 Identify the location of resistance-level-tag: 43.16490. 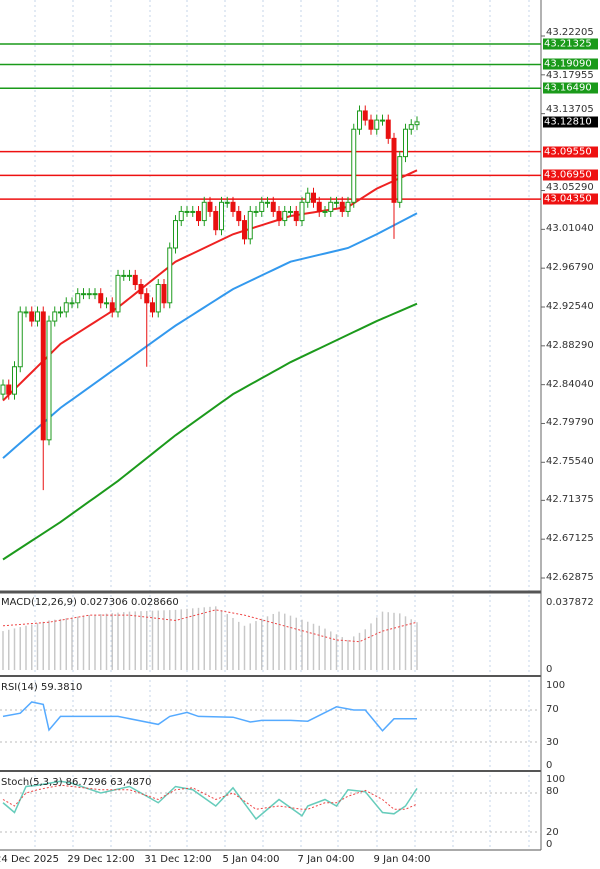
(570, 88).